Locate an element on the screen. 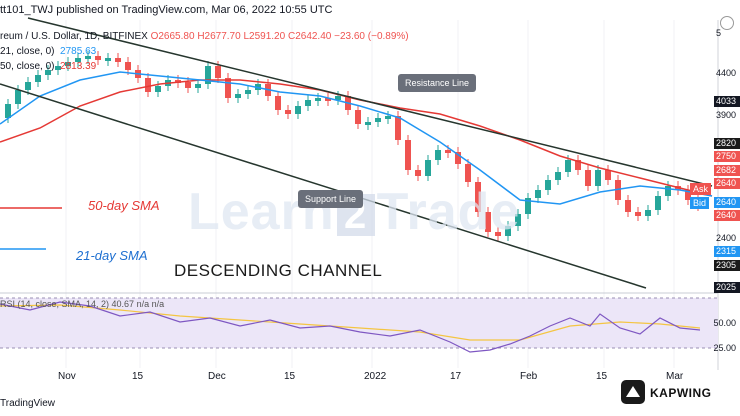 This screenshot has width=740, height=416. kapwing-label: KAPWING is located at coordinates (681, 393).